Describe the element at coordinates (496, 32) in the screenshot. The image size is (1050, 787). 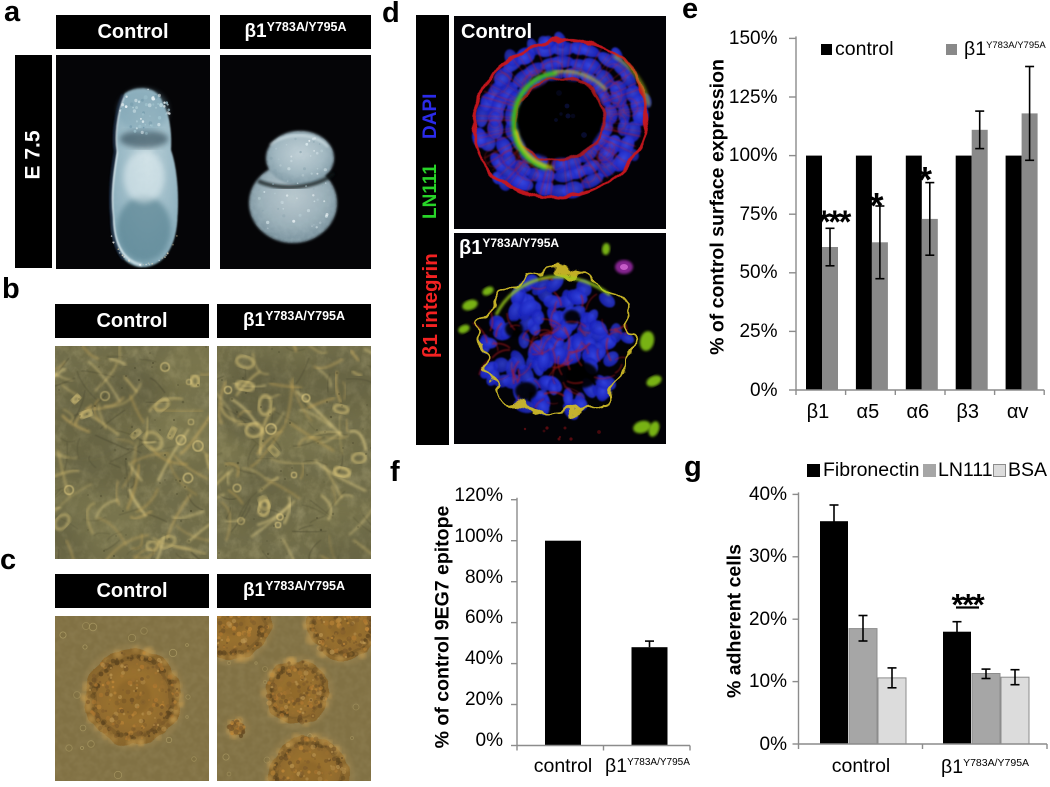
I see `svg-text: Control` at that location.